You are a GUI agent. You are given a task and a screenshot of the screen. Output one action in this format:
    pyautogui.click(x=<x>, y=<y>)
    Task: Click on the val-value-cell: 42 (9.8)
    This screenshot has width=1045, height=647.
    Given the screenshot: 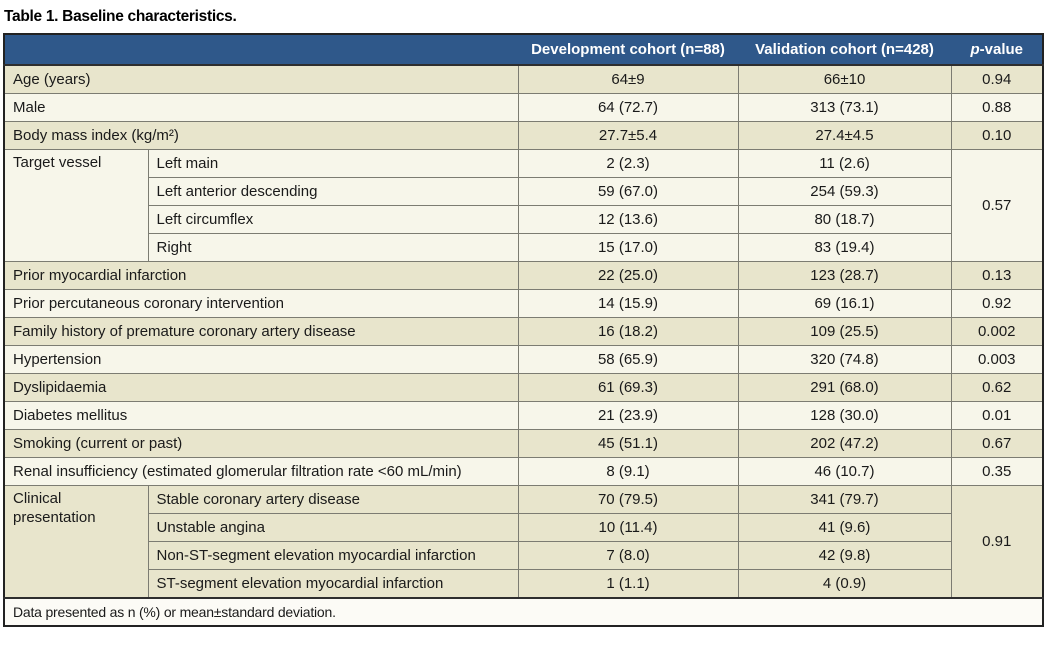 What is the action you would take?
    pyautogui.click(x=844, y=555)
    